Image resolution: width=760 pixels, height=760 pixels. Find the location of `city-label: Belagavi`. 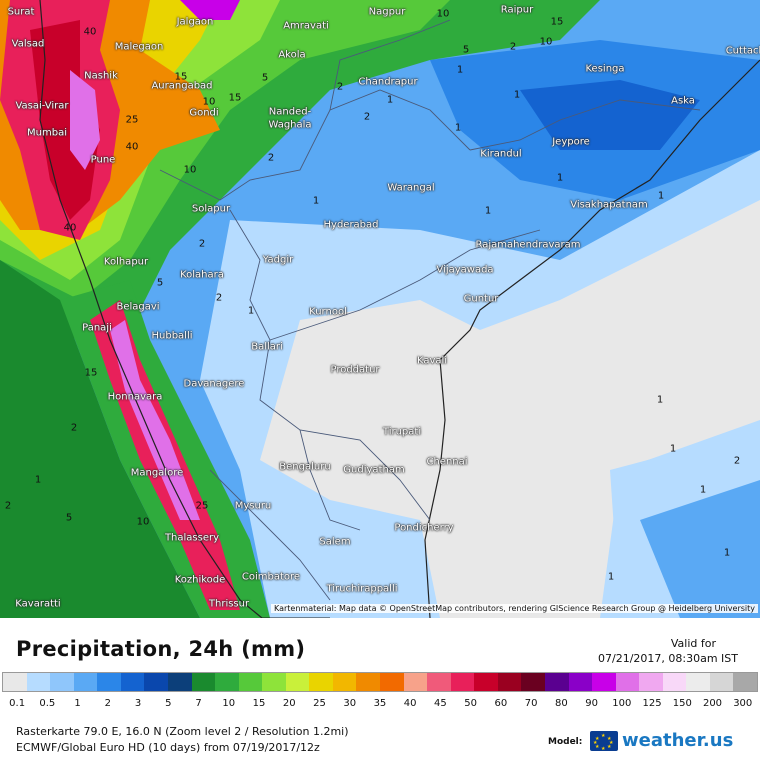

city-label: Belagavi is located at coordinates (138, 307).